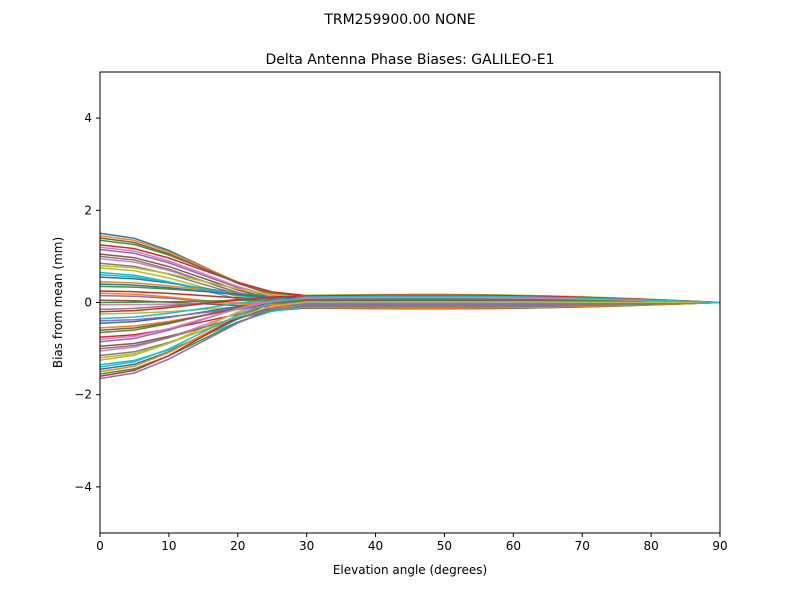  Describe the element at coordinates (412, 543) in the screenshot. I see `x-axis: 0 10 20 30 40 50 60 70 80 90` at that location.